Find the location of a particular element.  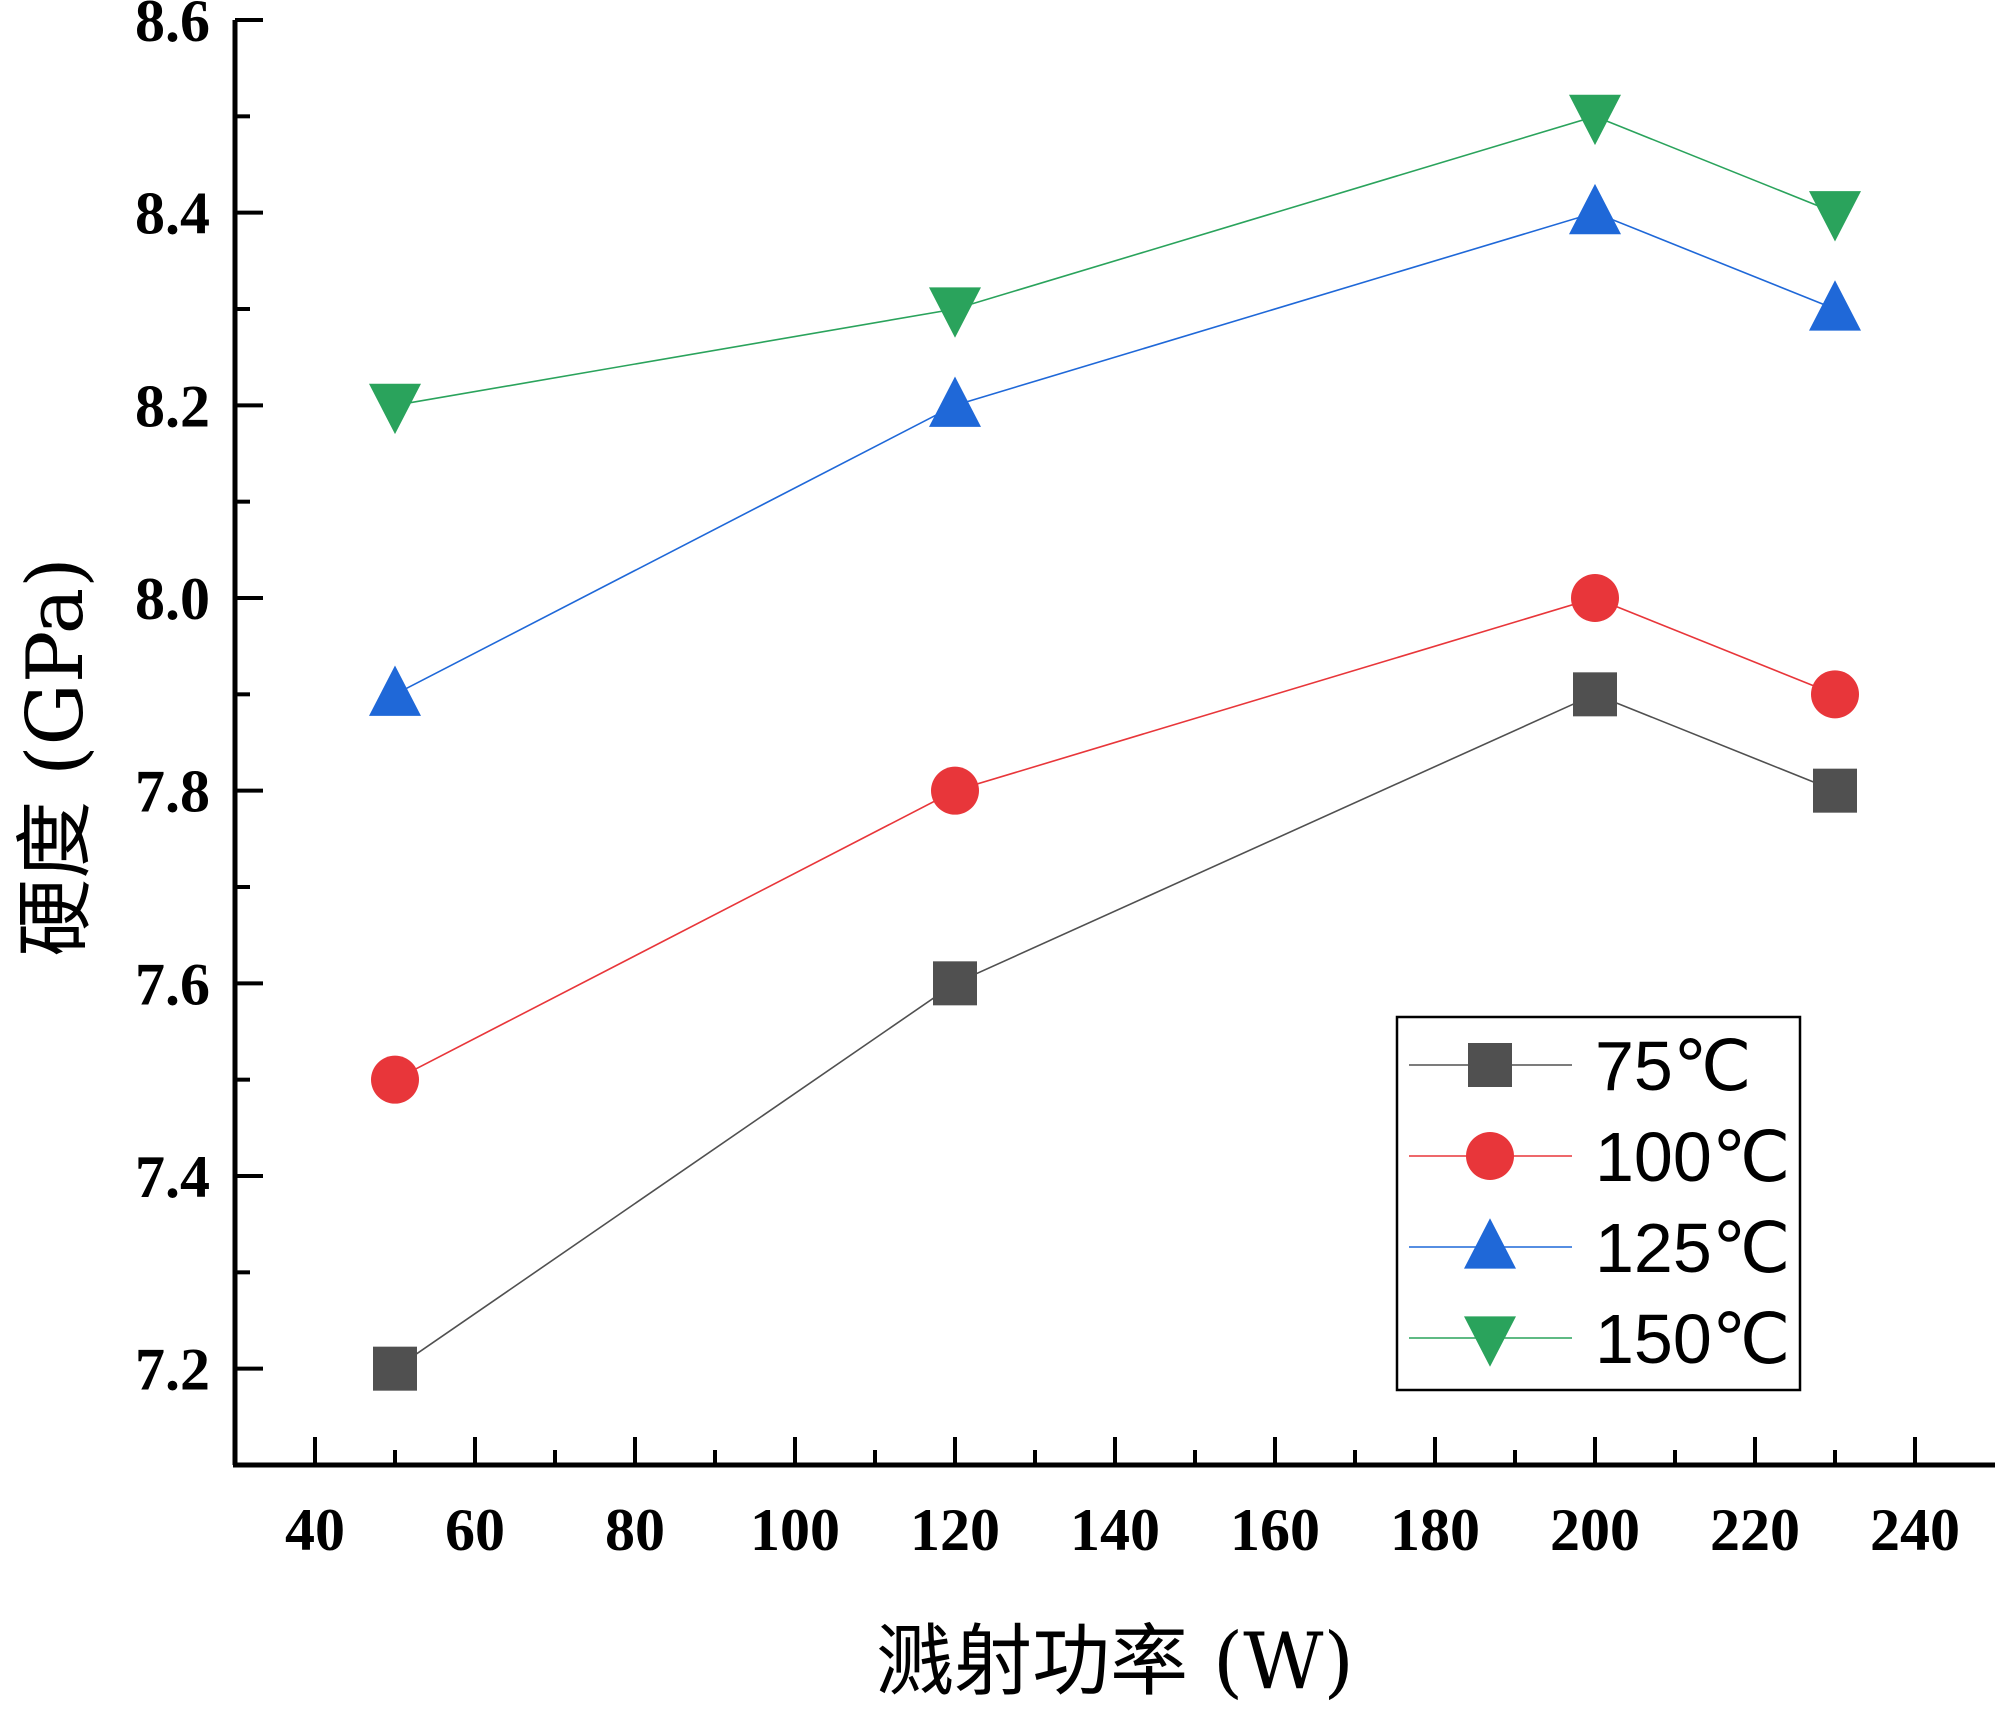

y-tick-label: 7.6 is located at coordinates (172, 984).